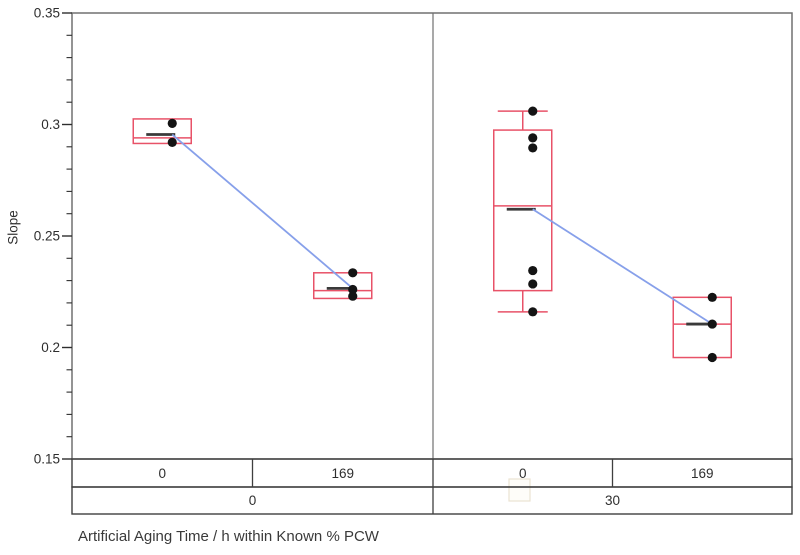 The image size is (800, 555). What do you see at coordinates (253, 500) in the screenshot?
I see `pcw-group-label: 0` at bounding box center [253, 500].